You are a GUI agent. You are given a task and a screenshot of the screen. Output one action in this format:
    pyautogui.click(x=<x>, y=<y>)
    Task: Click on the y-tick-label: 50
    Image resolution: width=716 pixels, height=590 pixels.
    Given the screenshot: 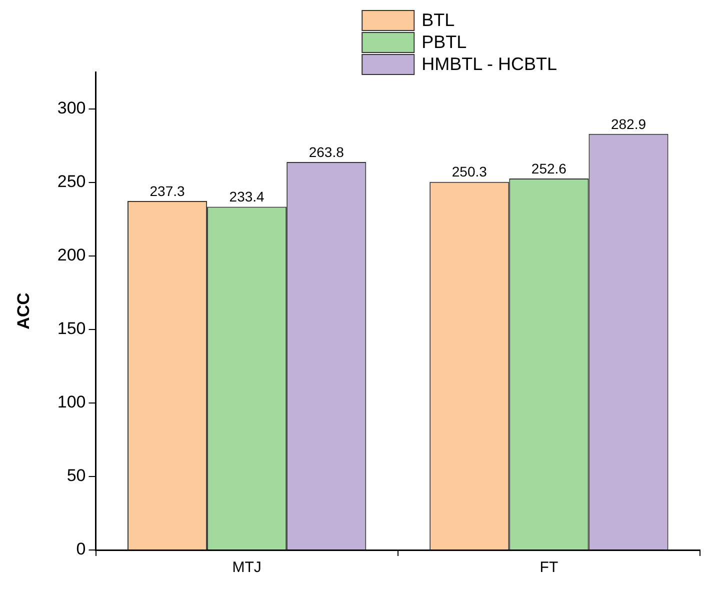 What is the action you would take?
    pyautogui.click(x=76, y=476)
    